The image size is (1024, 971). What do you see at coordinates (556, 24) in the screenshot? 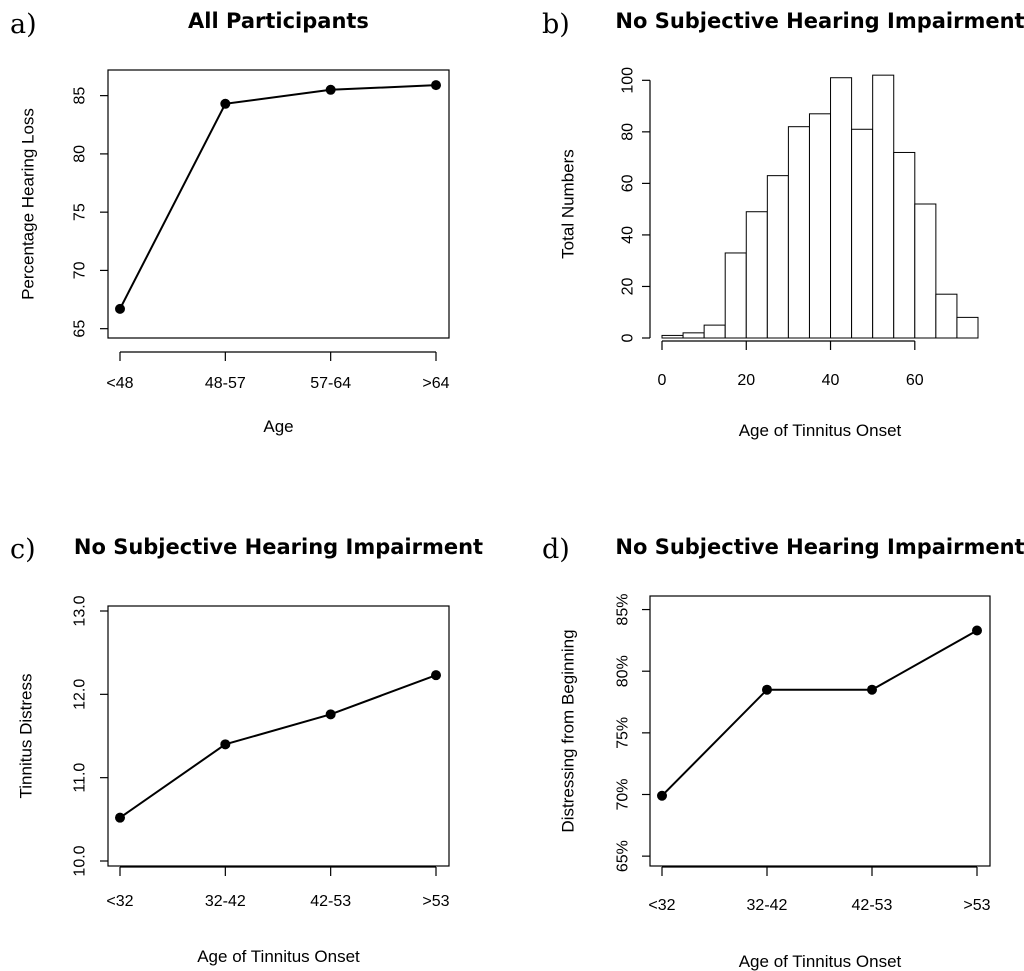
I see `panel-label: b)` at bounding box center [556, 24].